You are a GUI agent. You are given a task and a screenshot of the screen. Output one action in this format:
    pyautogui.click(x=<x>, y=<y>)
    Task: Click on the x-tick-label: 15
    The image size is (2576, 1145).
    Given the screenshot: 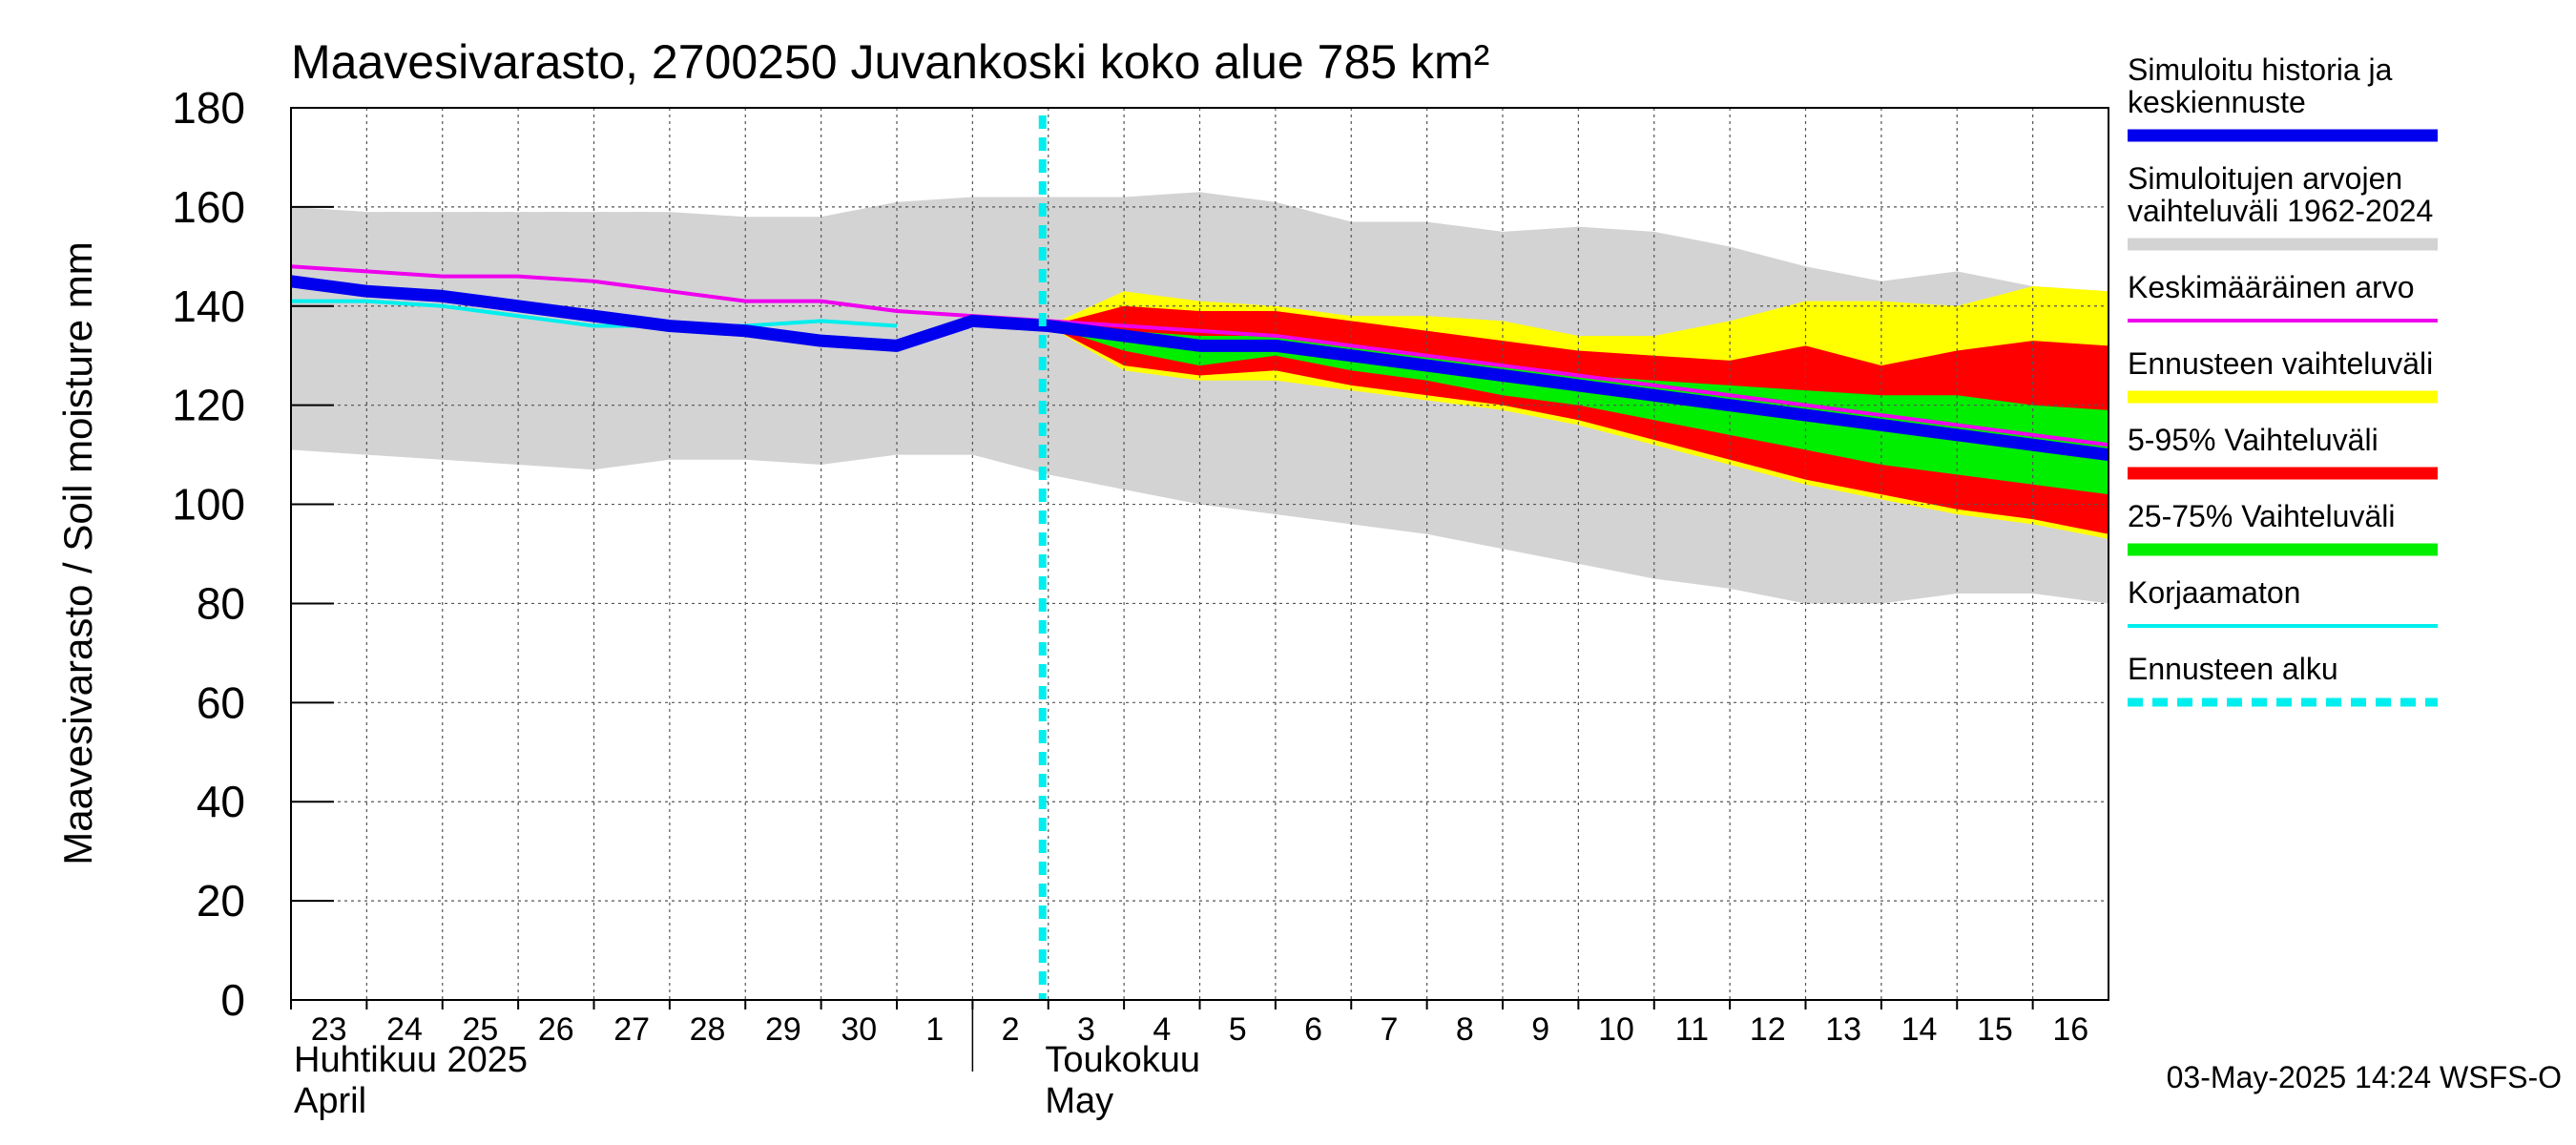 What is the action you would take?
    pyautogui.click(x=1995, y=1029)
    